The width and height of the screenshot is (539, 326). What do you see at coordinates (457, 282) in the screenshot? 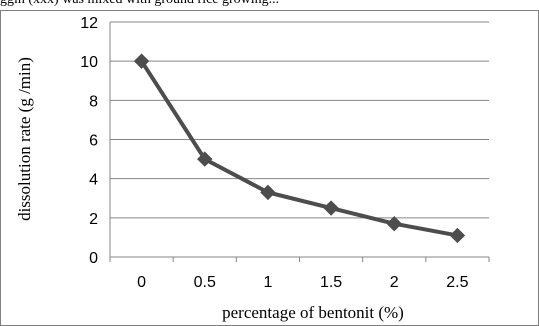
I see `x-tick-label: 2.5` at bounding box center [457, 282].